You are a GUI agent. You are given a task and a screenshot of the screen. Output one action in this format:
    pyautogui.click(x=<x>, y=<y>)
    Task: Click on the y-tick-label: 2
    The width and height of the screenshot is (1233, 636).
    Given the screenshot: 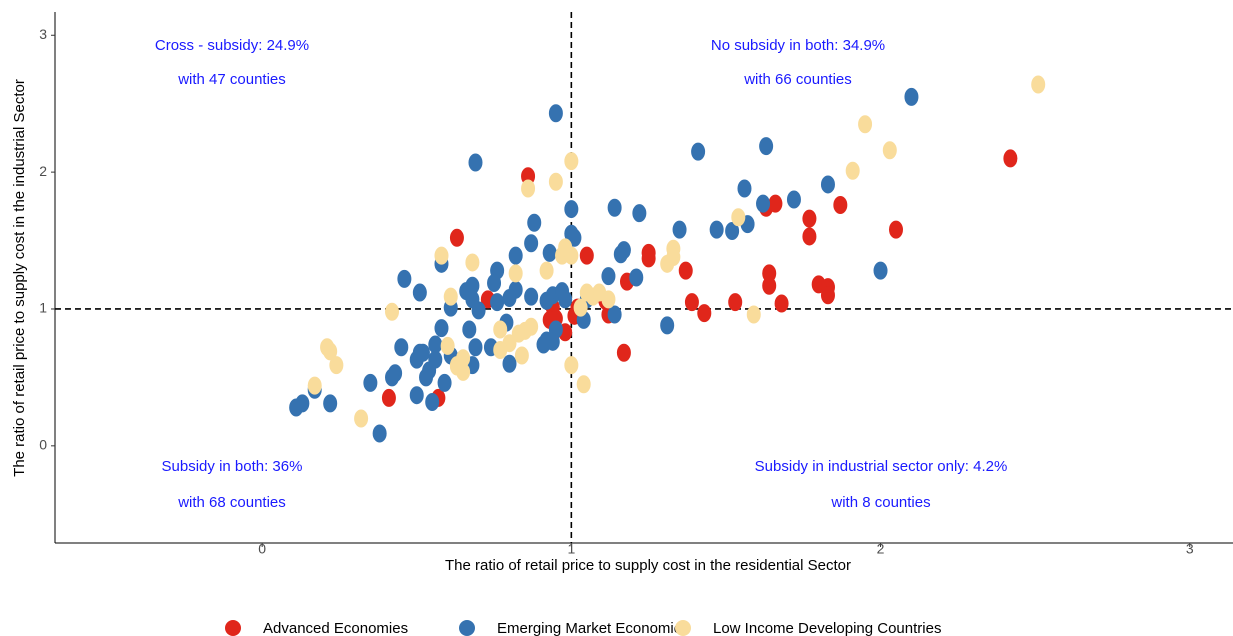 What is the action you would take?
    pyautogui.click(x=43, y=171)
    